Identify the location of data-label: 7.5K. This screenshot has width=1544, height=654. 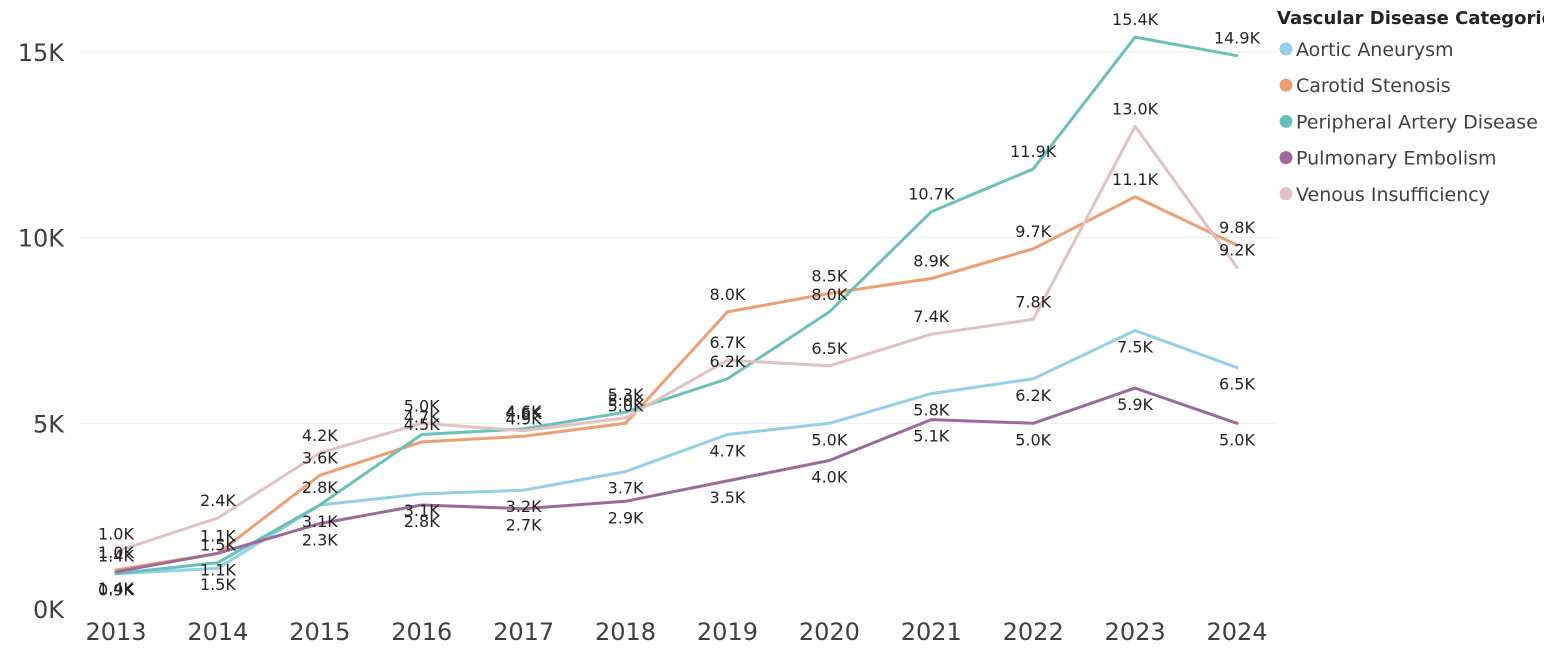
(1135, 347).